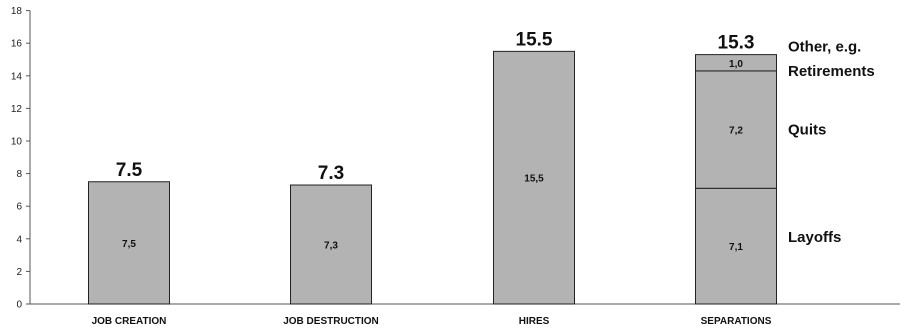 The height and width of the screenshot is (329, 906). Describe the element at coordinates (19, 272) in the screenshot. I see `y-tick-label: 2` at that location.